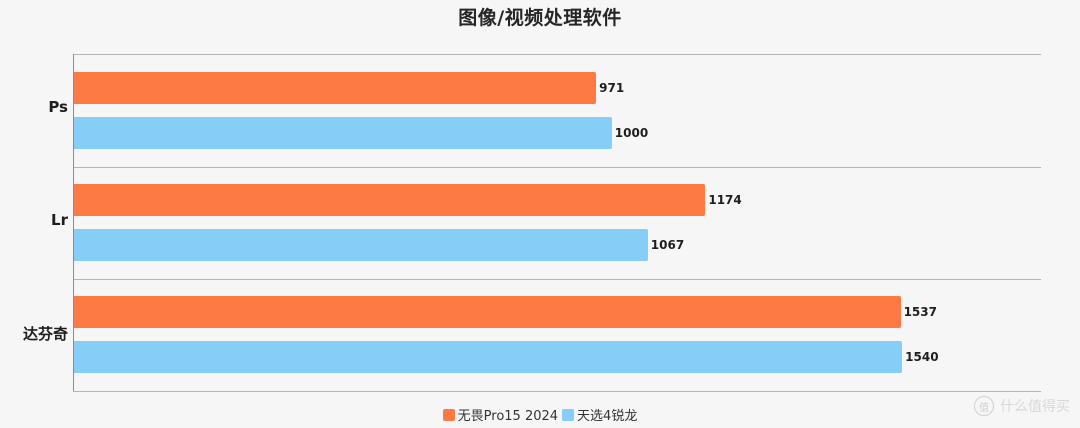 The height and width of the screenshot is (428, 1080). Describe the element at coordinates (984, 406) in the screenshot. I see `watermark-logo-icon: 值` at that location.